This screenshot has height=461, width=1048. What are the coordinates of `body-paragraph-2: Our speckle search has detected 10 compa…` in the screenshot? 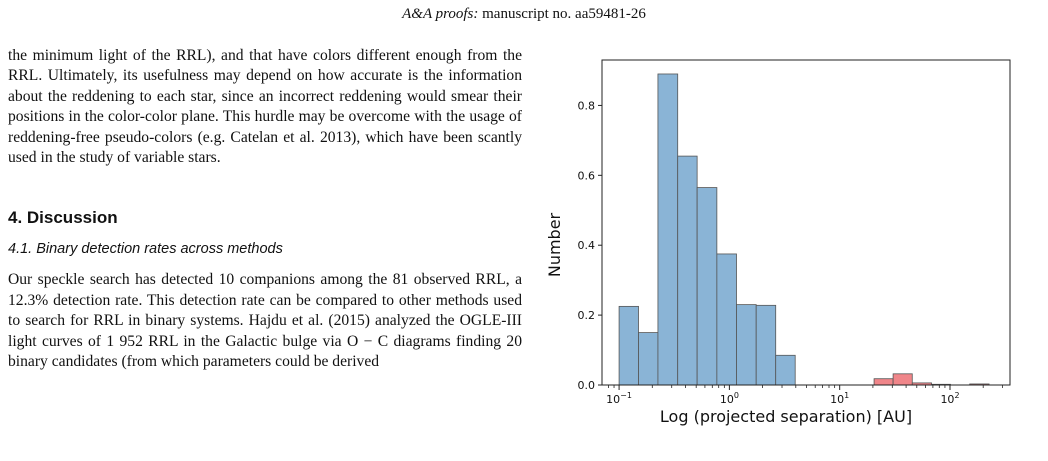 It's located at (265, 321).